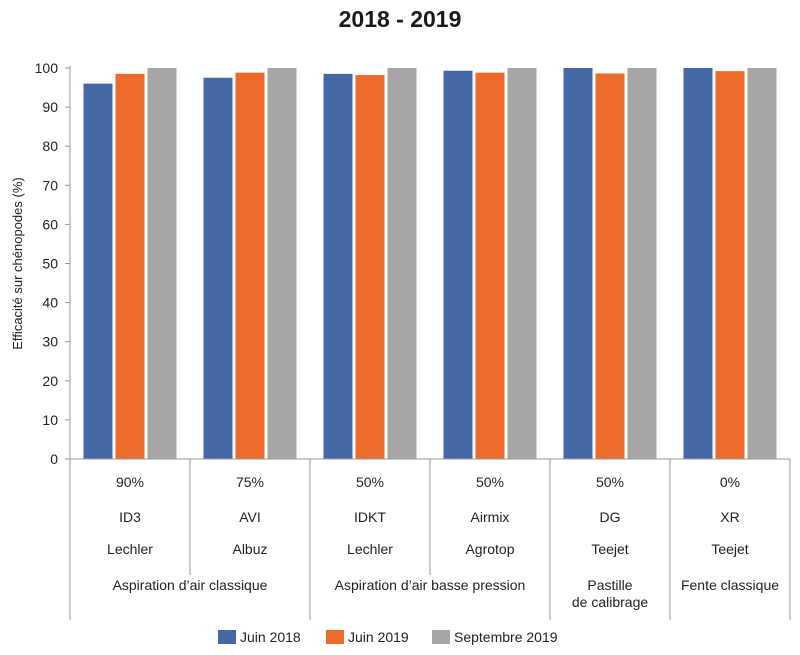 The image size is (800, 655). Describe the element at coordinates (17, 263) in the screenshot. I see `y-axis-label: Efficacité sur chénopodes (%)` at that location.